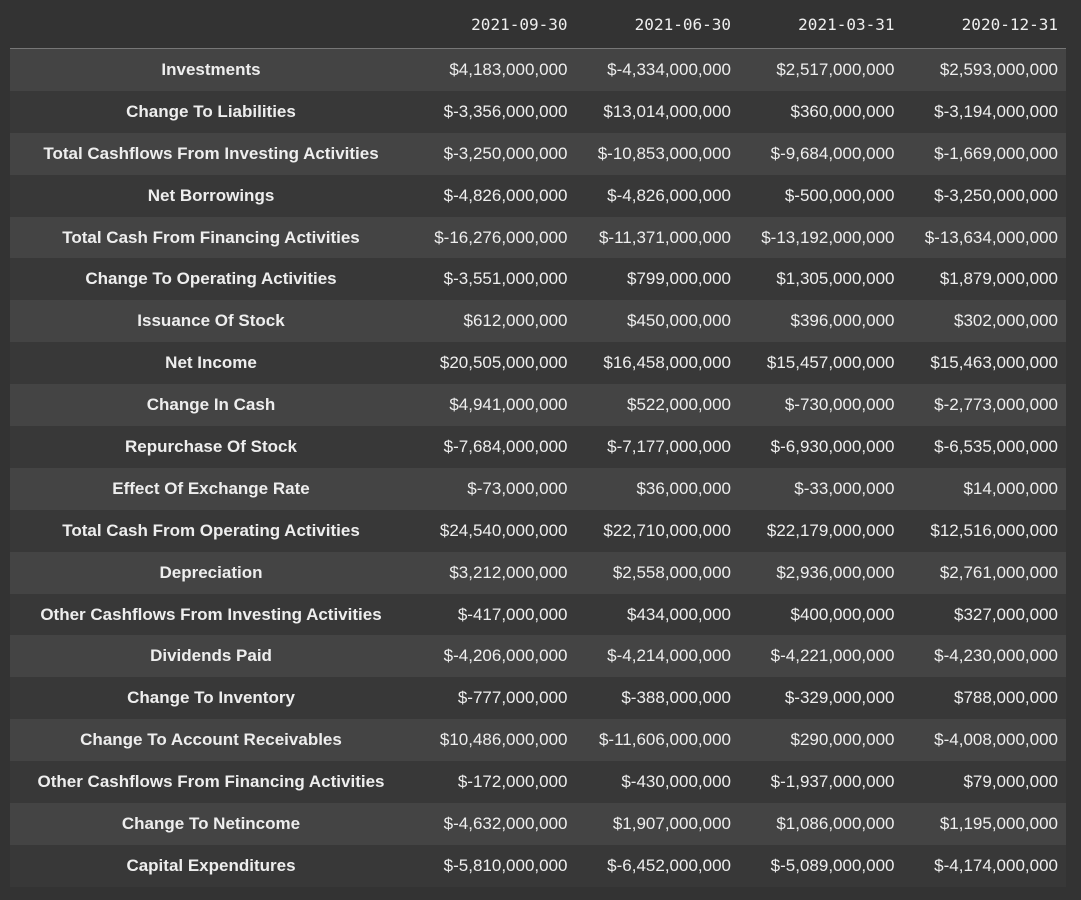 The height and width of the screenshot is (900, 1081). I want to click on row-label: Effect Of Exchange Rate, so click(211, 488).